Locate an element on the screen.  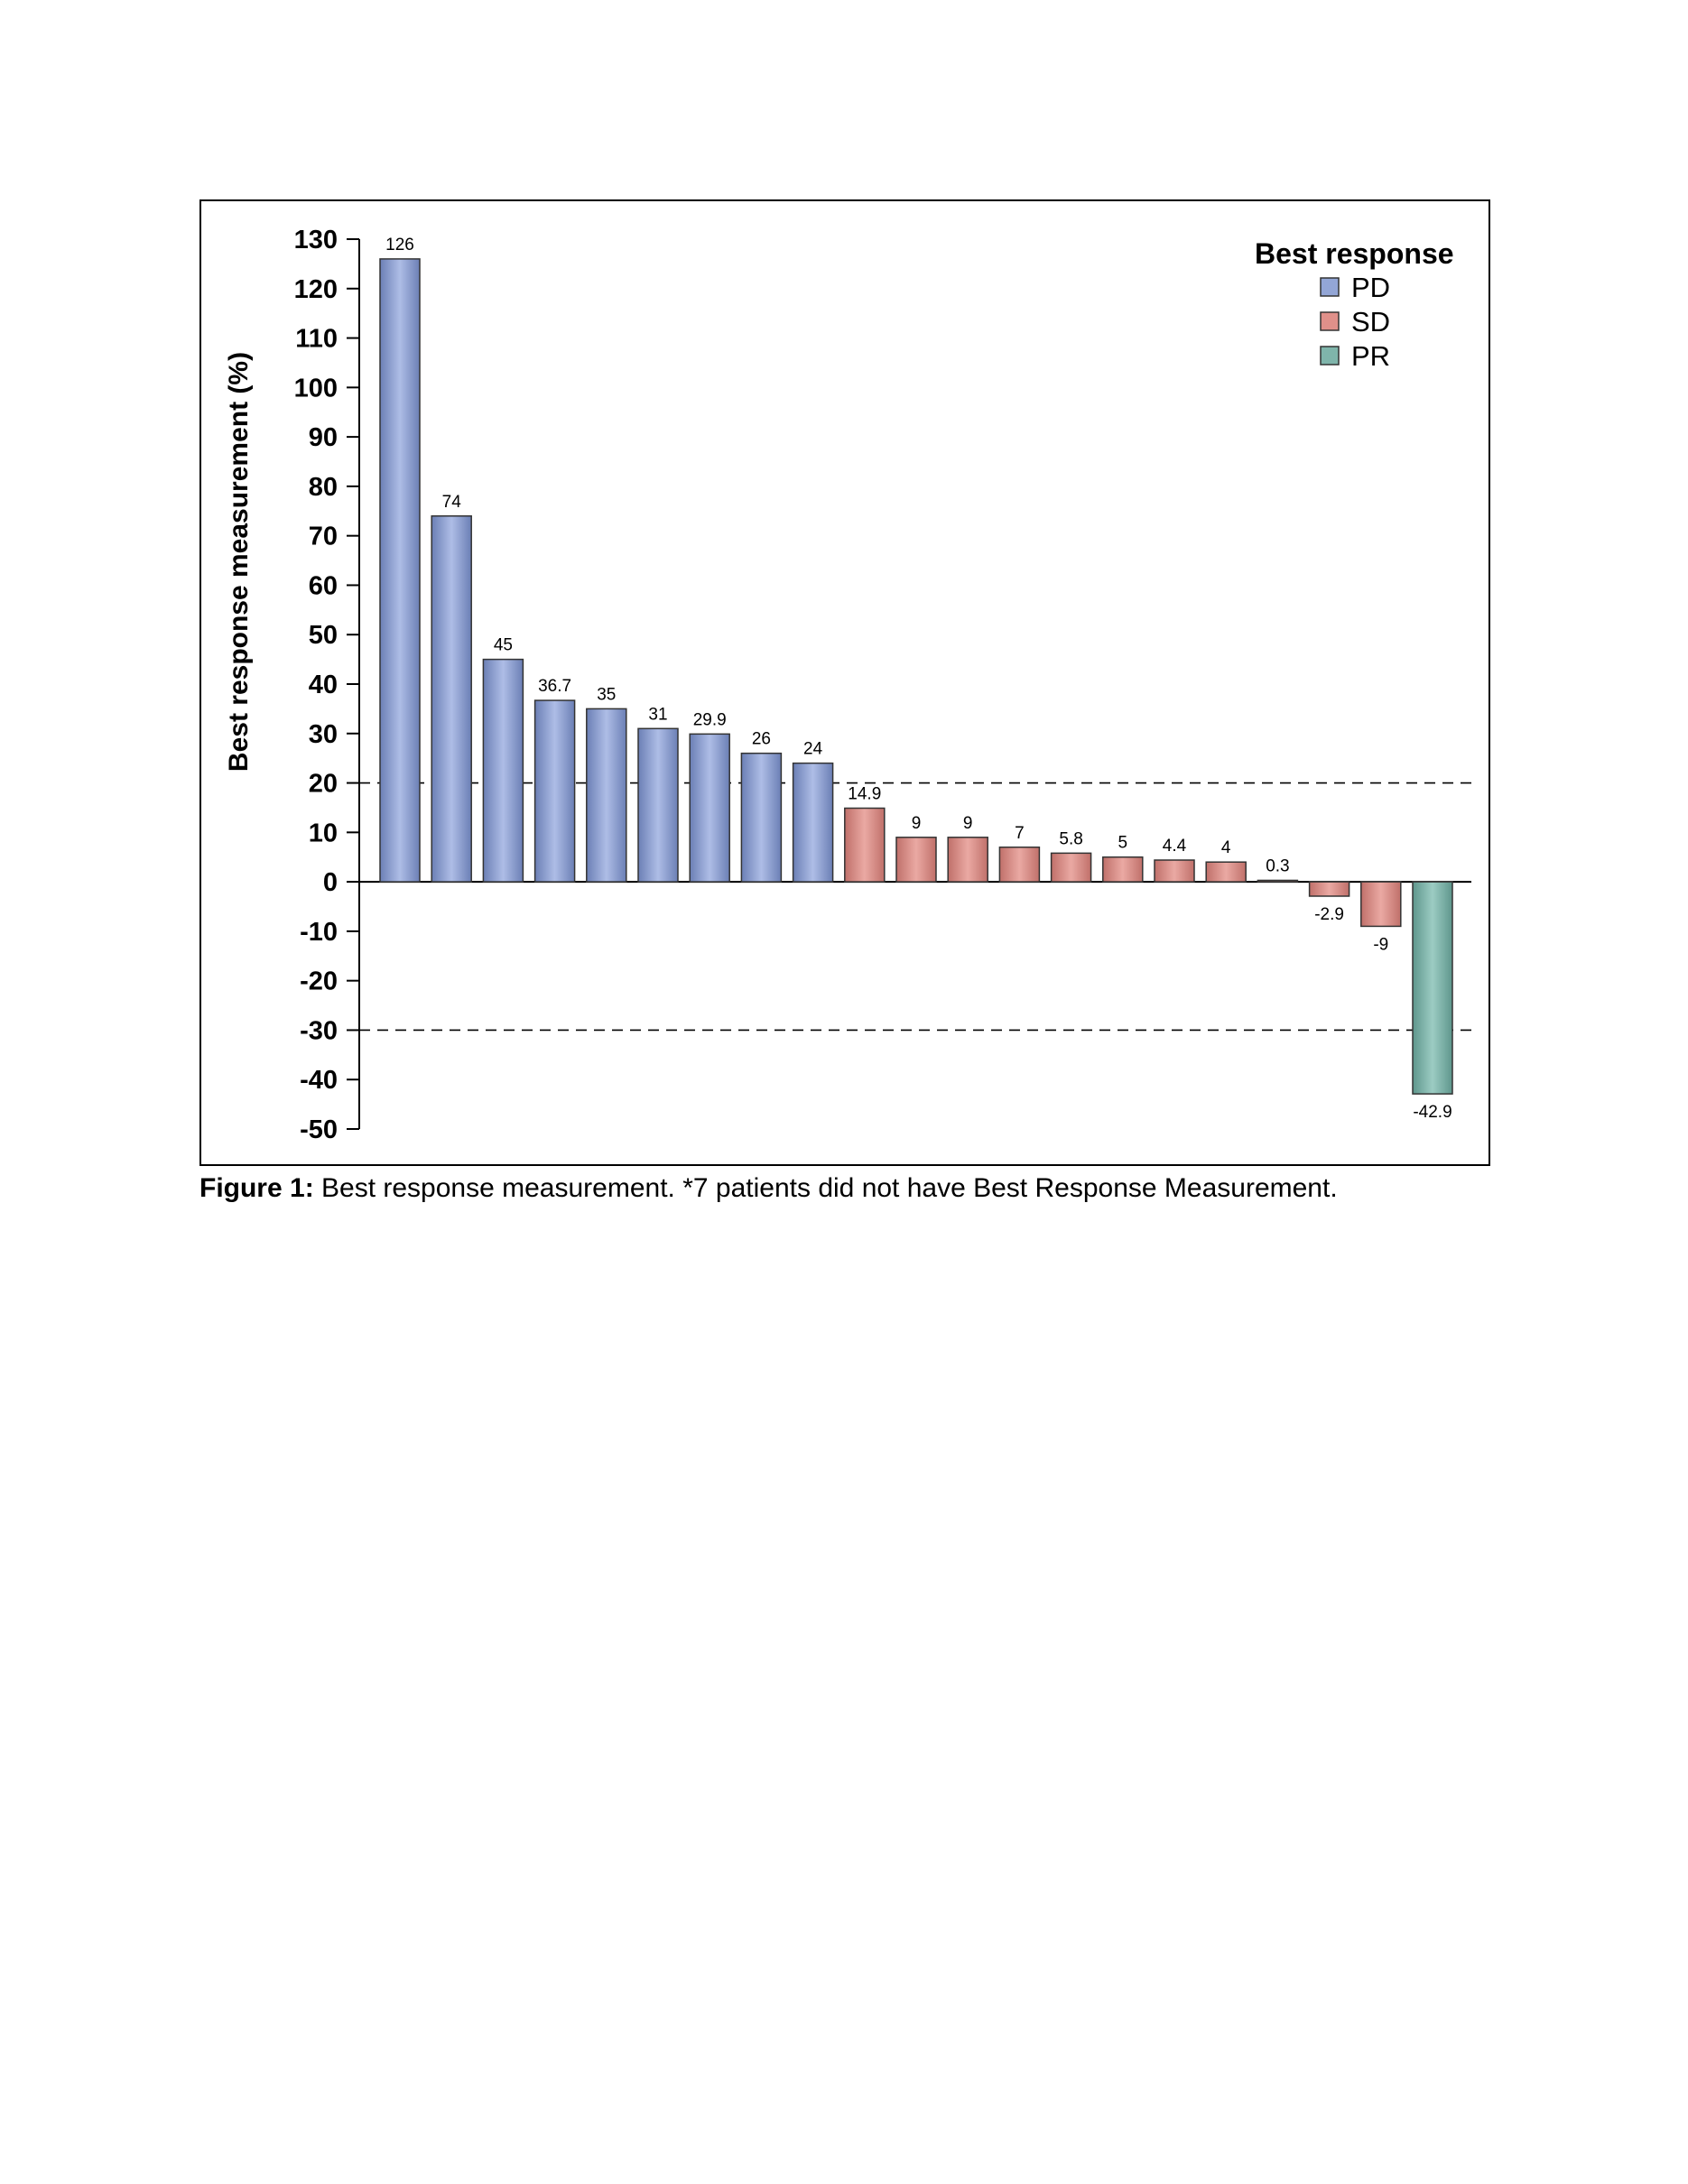
y-tick-label: 30 is located at coordinates (324, 734).